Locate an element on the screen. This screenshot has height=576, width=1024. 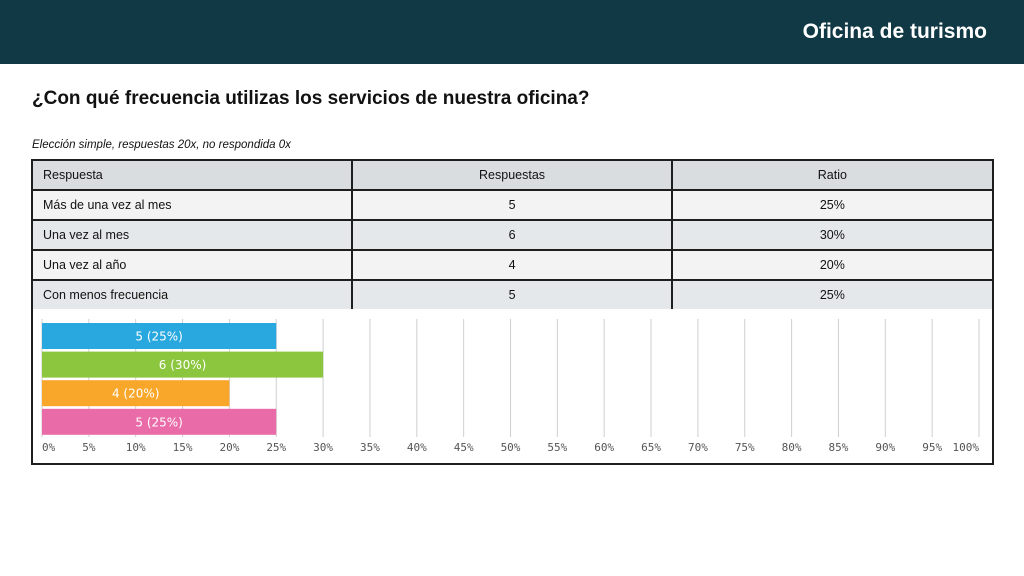
x-tick-label: 65% is located at coordinates (651, 447).